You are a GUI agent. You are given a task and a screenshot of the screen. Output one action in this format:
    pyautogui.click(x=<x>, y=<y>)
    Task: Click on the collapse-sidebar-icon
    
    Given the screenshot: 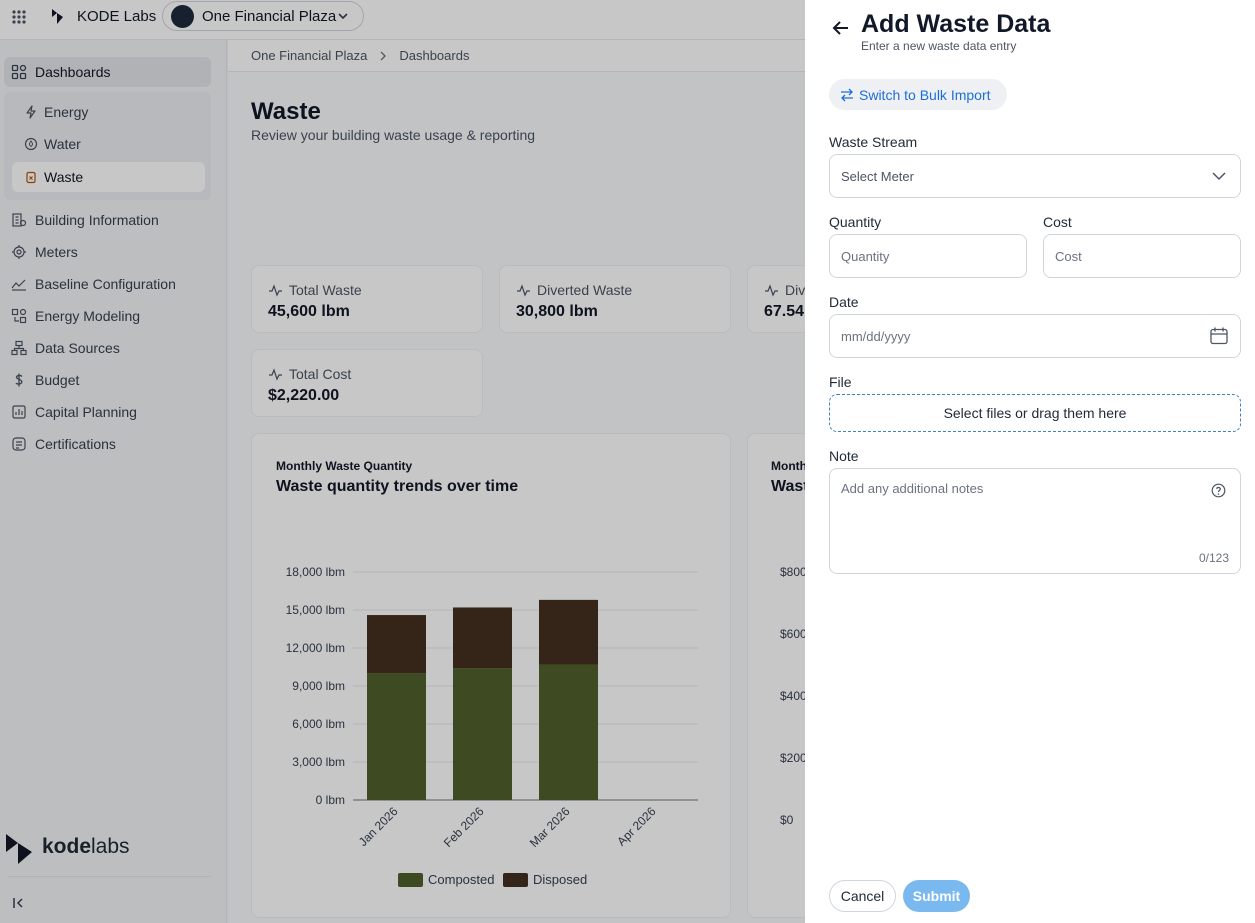 What is the action you would take?
    pyautogui.click(x=19, y=903)
    